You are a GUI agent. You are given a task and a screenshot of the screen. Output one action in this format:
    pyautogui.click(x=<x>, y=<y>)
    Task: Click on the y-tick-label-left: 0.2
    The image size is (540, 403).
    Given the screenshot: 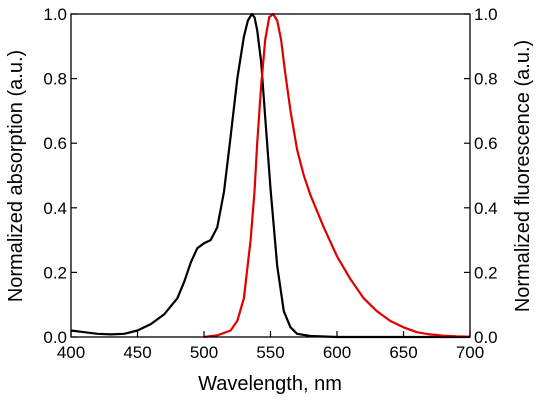 What is the action you would take?
    pyautogui.click(x=55, y=272)
    